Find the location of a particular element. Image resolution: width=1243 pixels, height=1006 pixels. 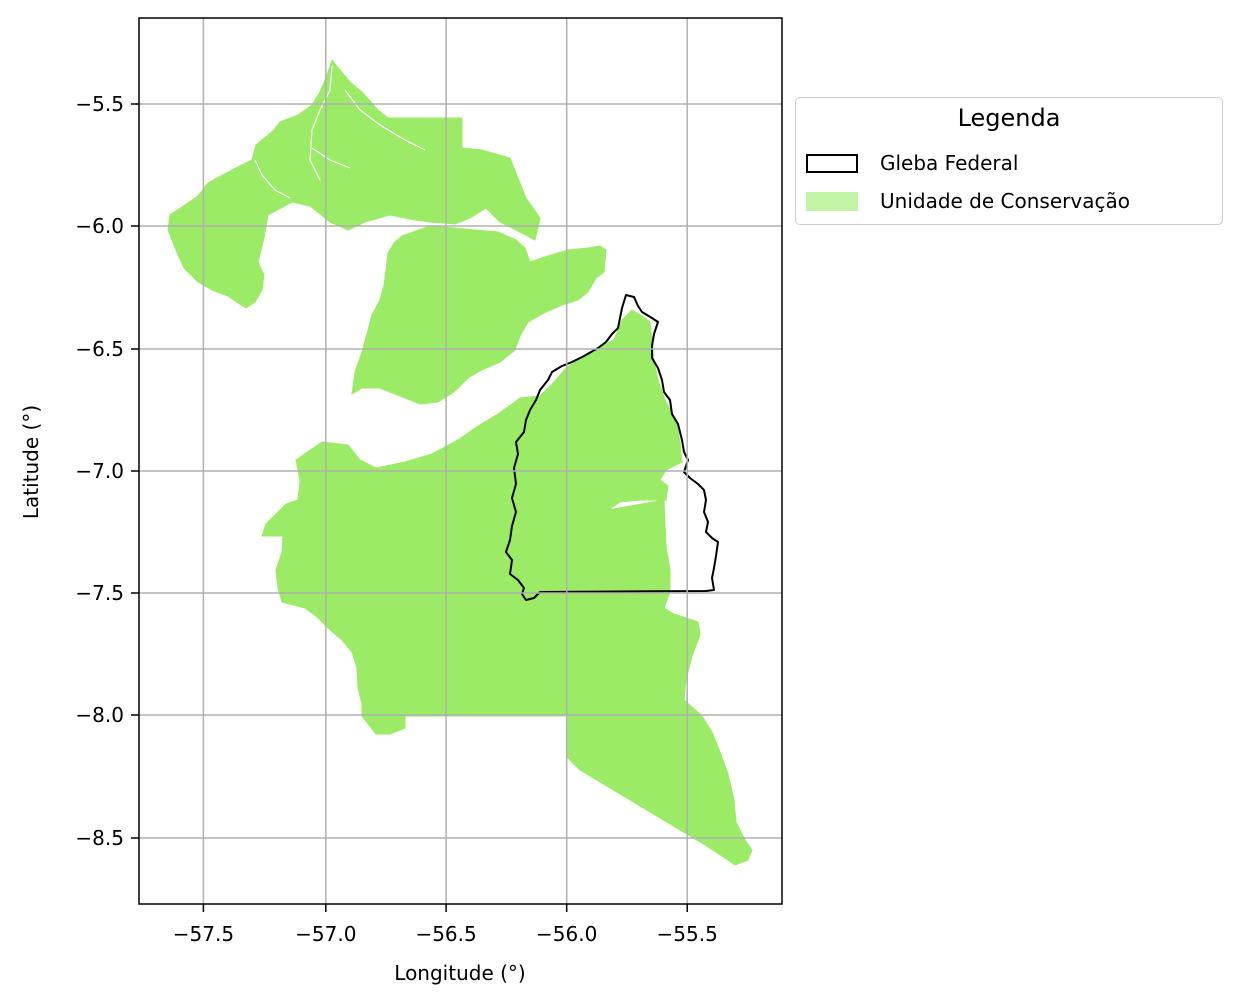

legend-item-unidade-de-conservacao: Unidade de Conservação is located at coordinates (968, 201).